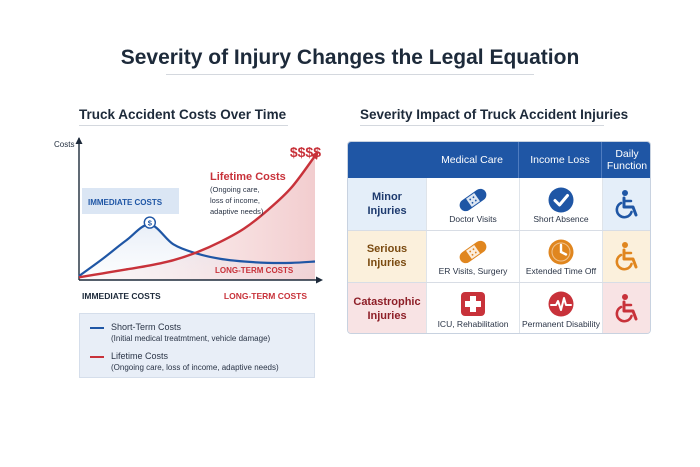  Describe the element at coordinates (473, 271) in the screenshot. I see `cell-text: ER Visits, Surgery` at that location.